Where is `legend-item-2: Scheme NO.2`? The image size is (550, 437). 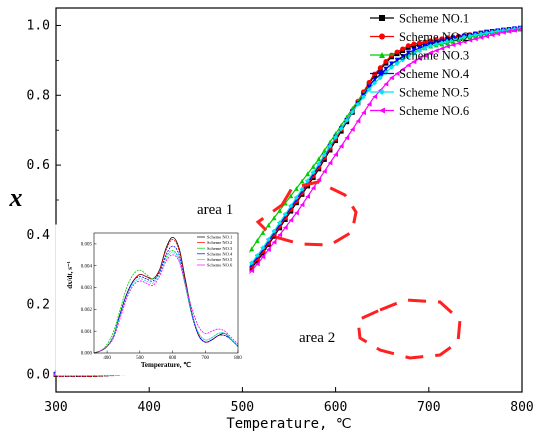 legend-item-2: Scheme NO.2 is located at coordinates (419, 37).